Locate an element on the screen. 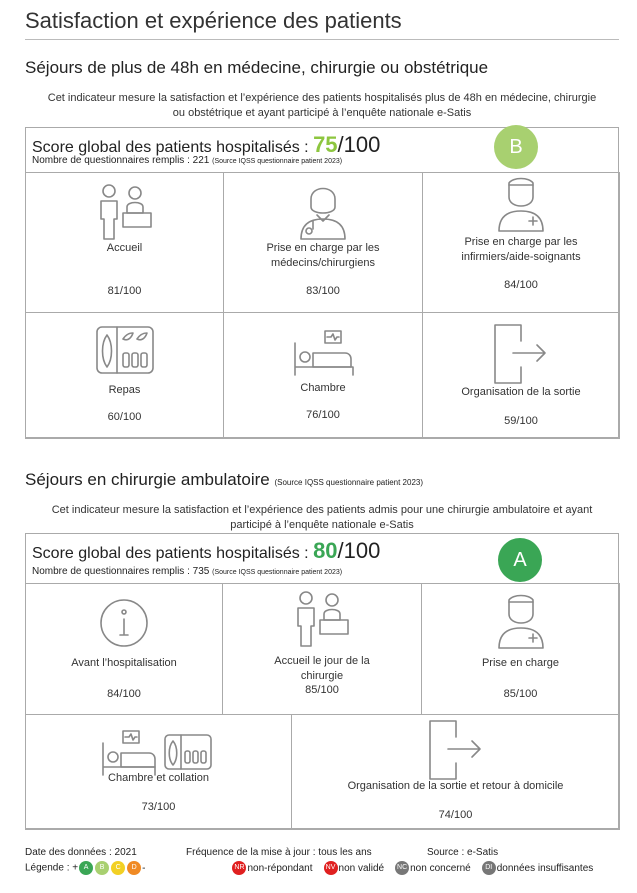 This screenshot has width=637, height=893. indicator-label: Chambre et collation is located at coordinates (158, 778).